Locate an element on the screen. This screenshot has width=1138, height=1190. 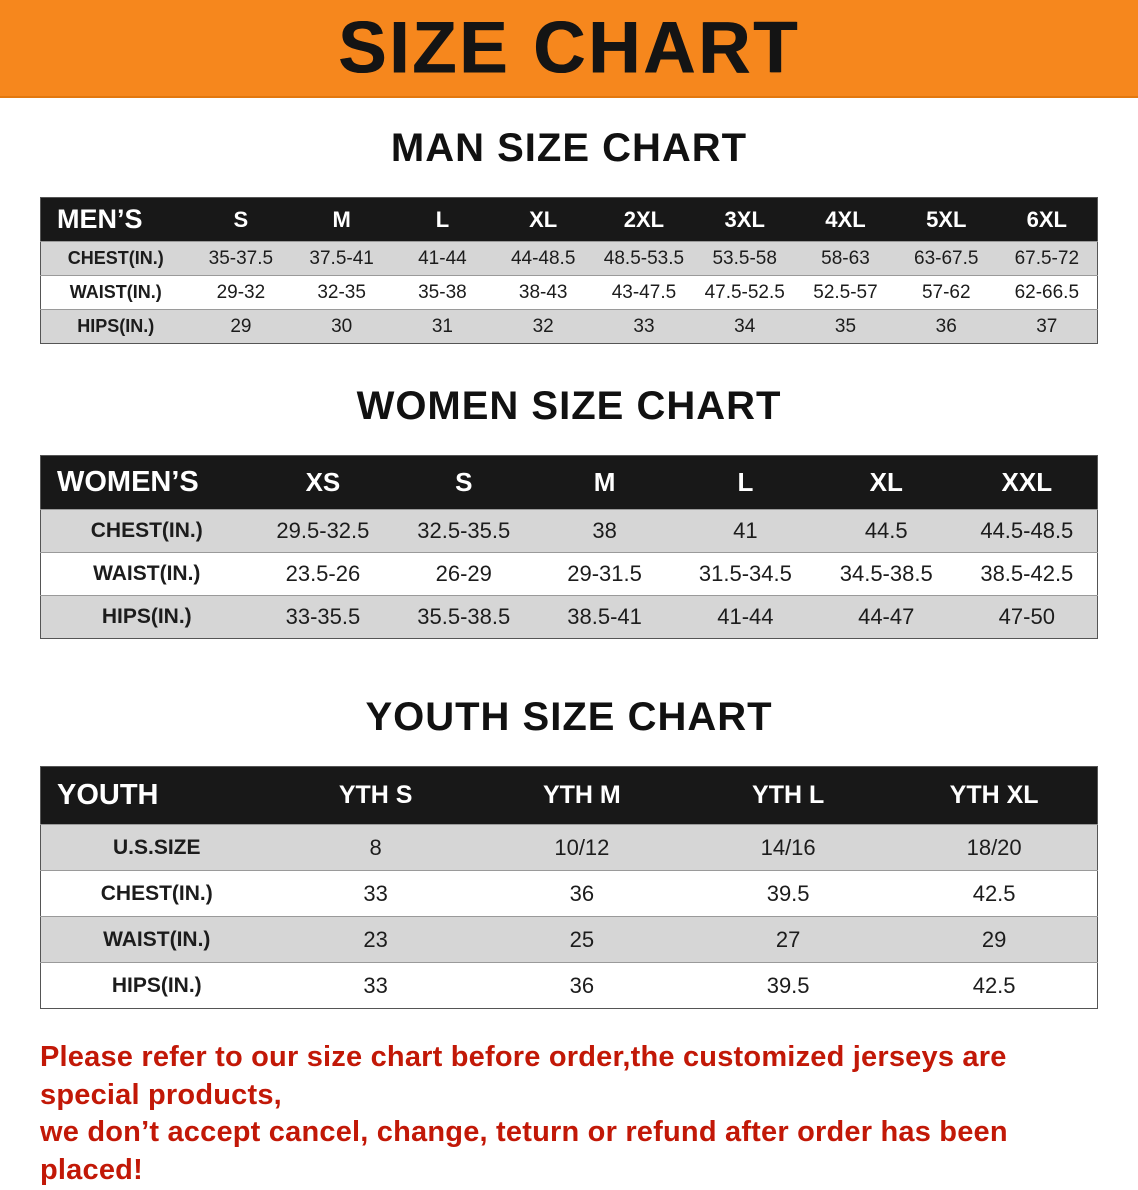
value-cell: 35-37.5 is located at coordinates (241, 258).